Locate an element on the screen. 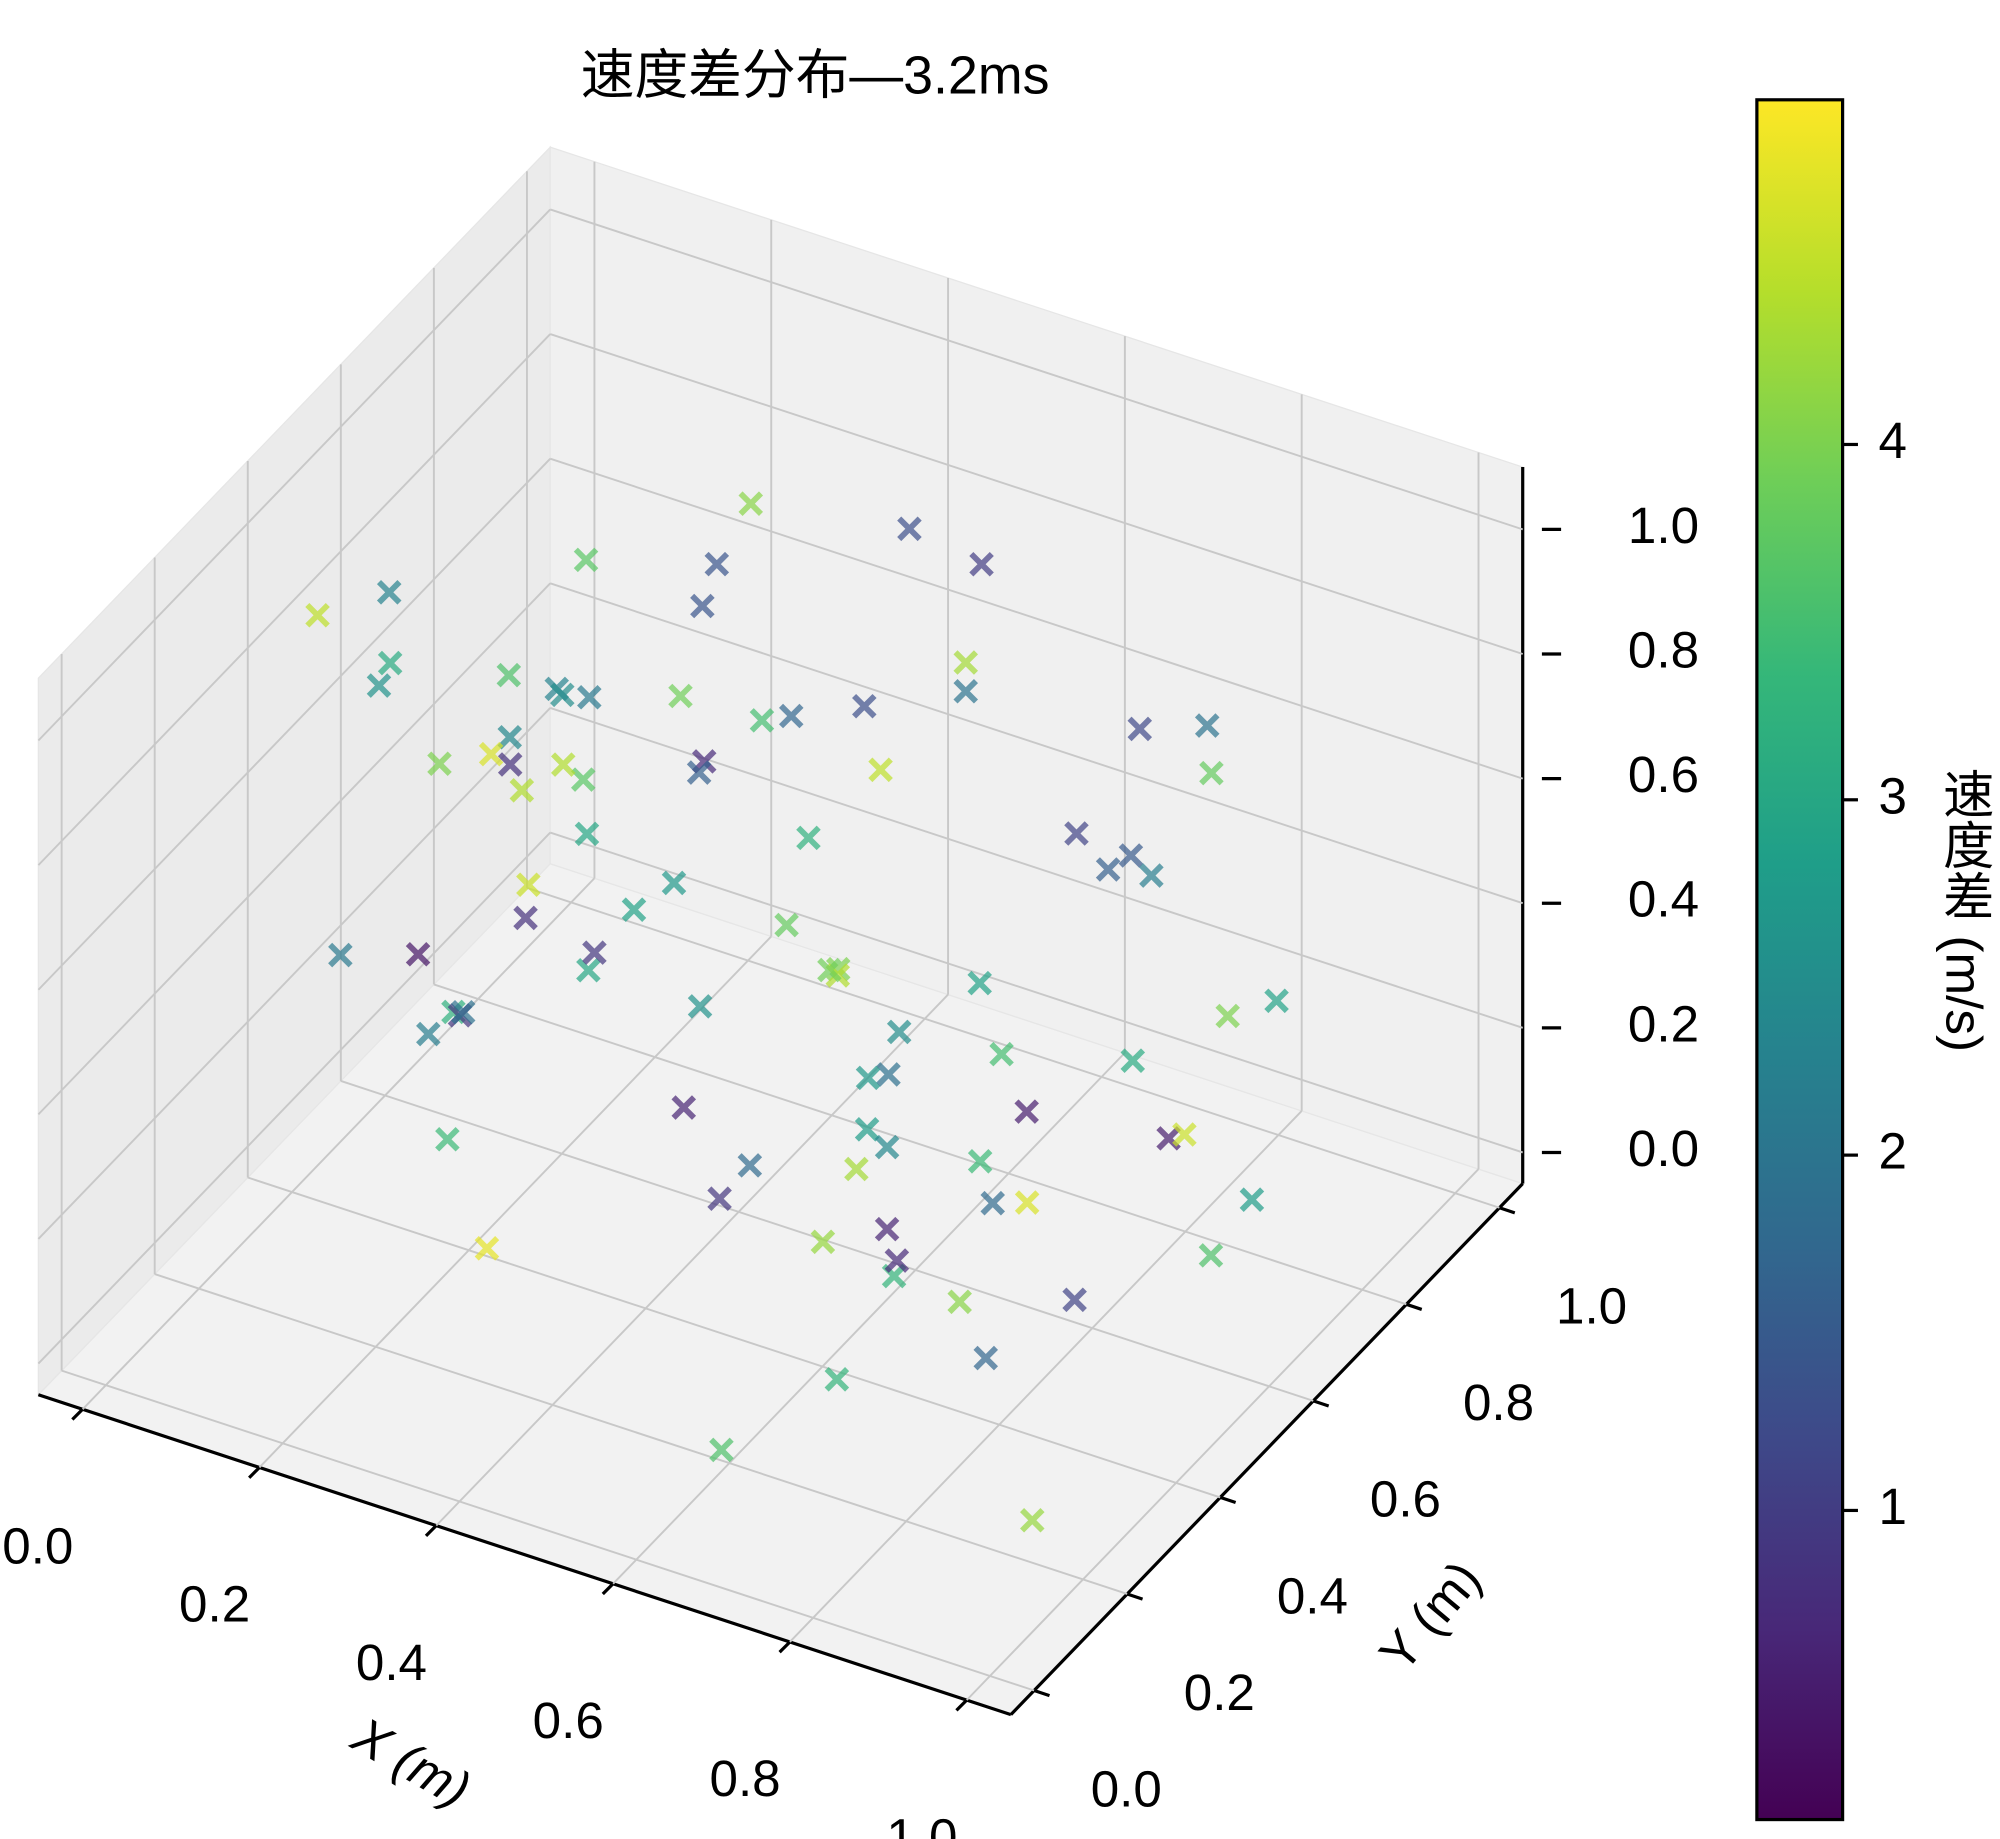 The height and width of the screenshot is (1839, 2000). x-axis-label: X (m) is located at coordinates (411, 1762).